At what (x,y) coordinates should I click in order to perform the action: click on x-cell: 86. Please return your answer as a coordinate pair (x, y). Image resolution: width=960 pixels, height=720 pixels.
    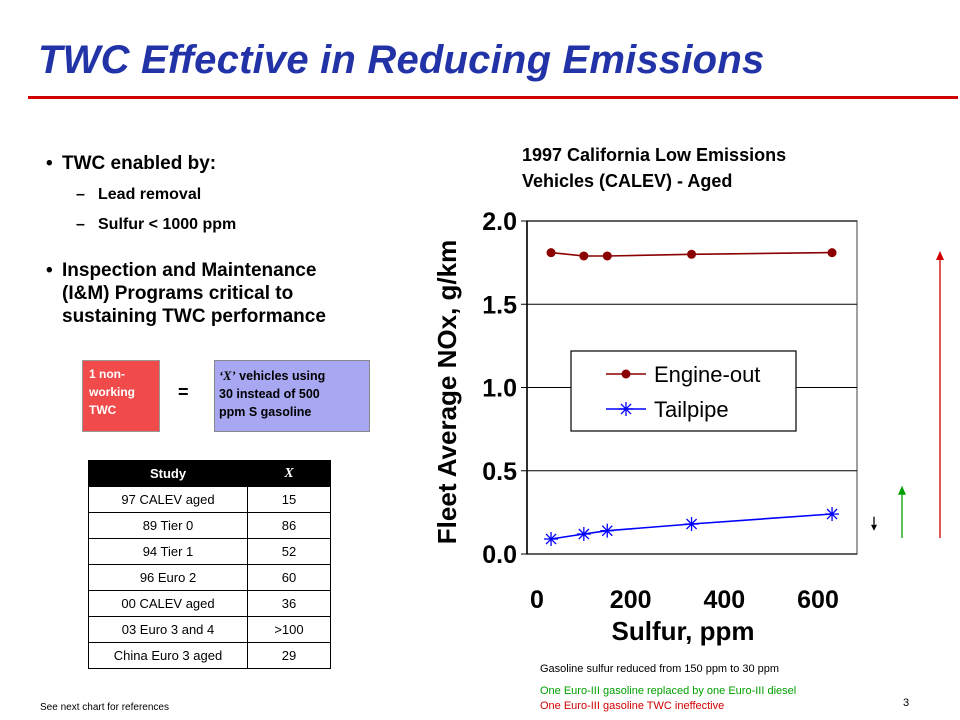
    Looking at the image, I should click on (289, 525).